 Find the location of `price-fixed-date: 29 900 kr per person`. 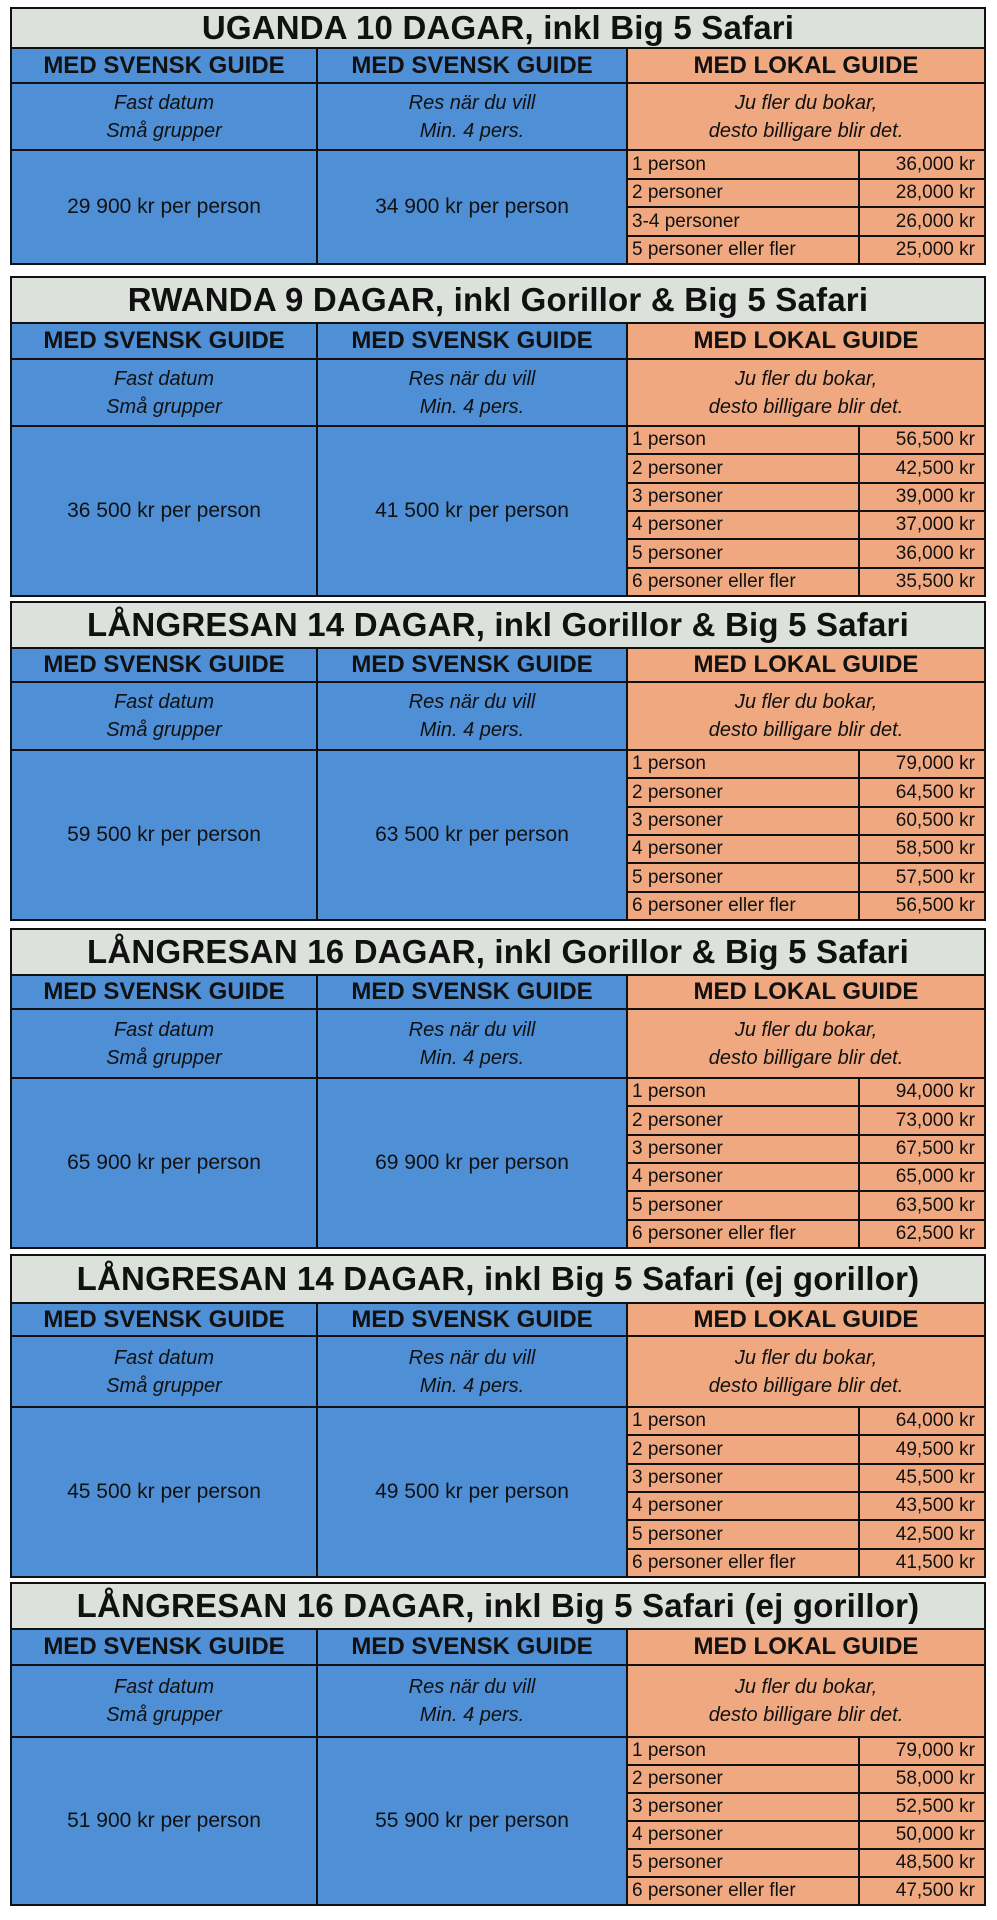

price-fixed-date: 29 900 kr per person is located at coordinates (164, 207).